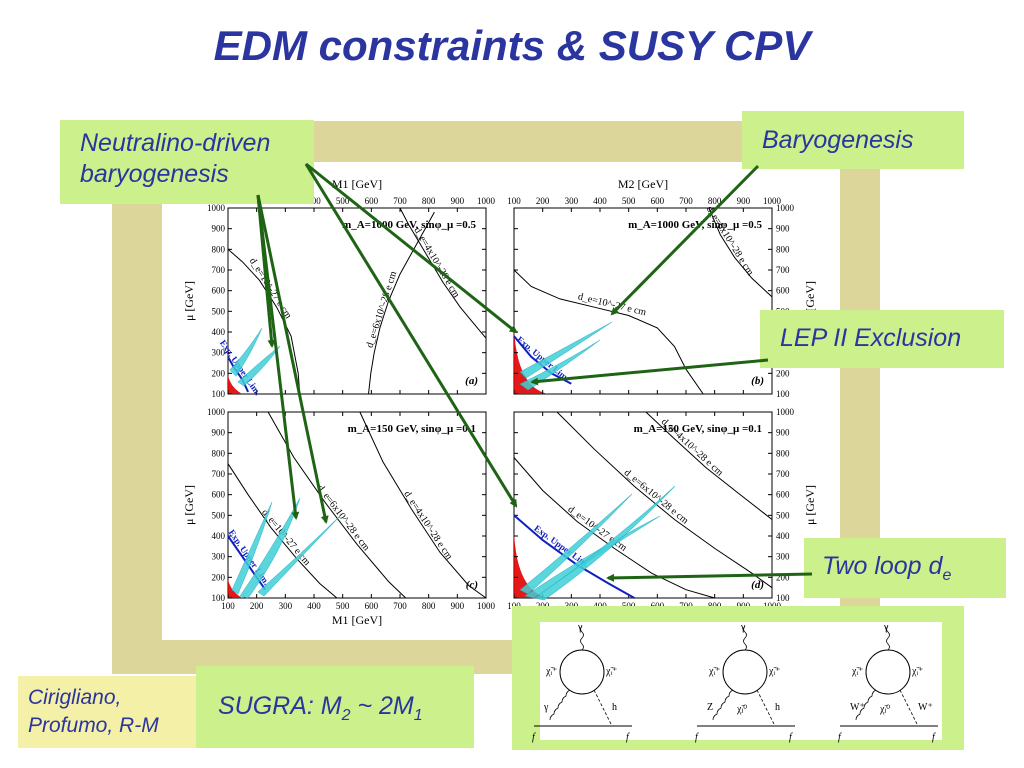 The image size is (1024, 768). Describe the element at coordinates (882, 566) in the screenshot. I see `two-loop-text: Two loop d` at that location.